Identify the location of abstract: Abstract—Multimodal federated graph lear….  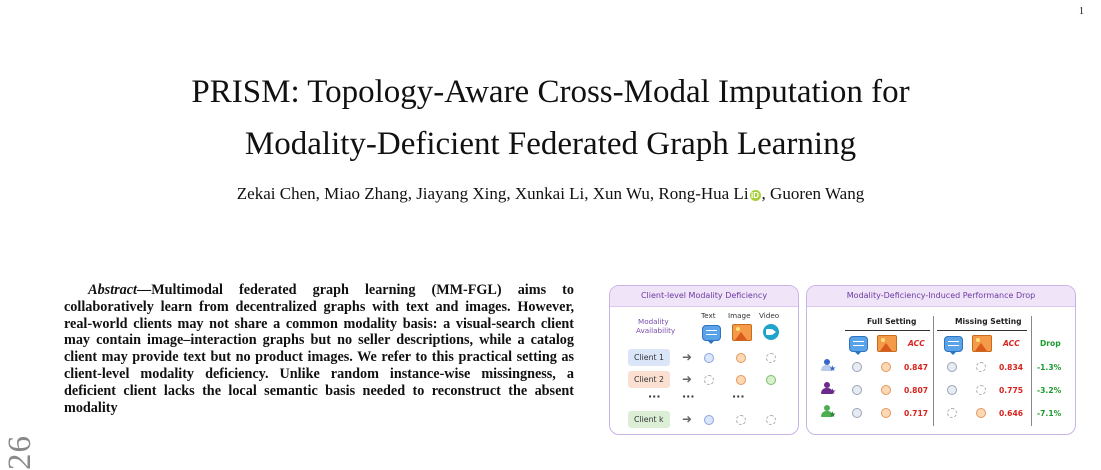
(319, 349).